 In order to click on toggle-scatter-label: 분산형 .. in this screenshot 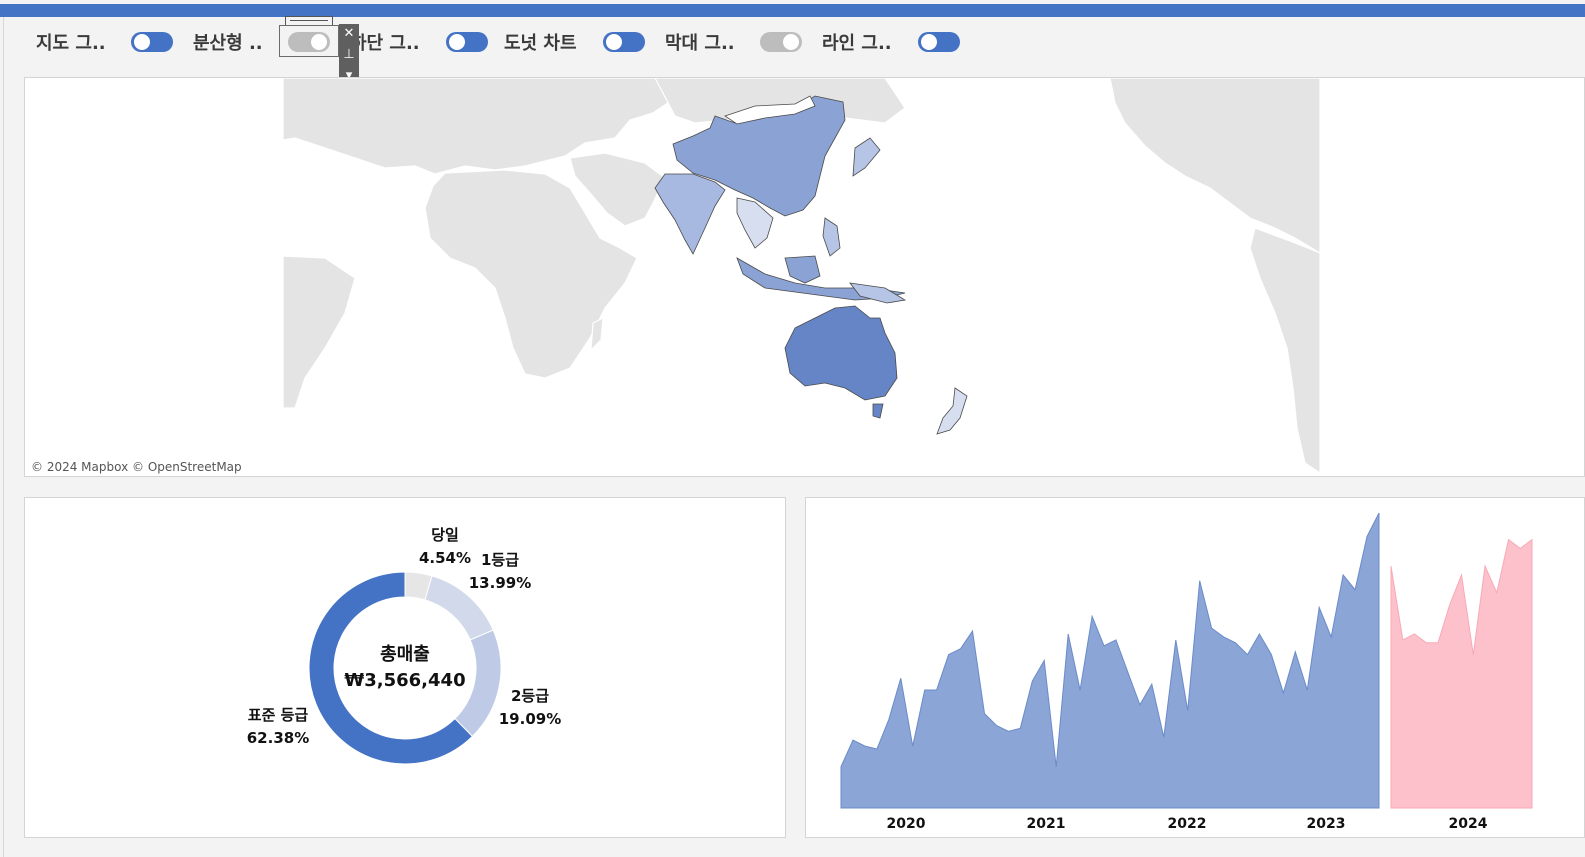, I will do `click(228, 43)`.